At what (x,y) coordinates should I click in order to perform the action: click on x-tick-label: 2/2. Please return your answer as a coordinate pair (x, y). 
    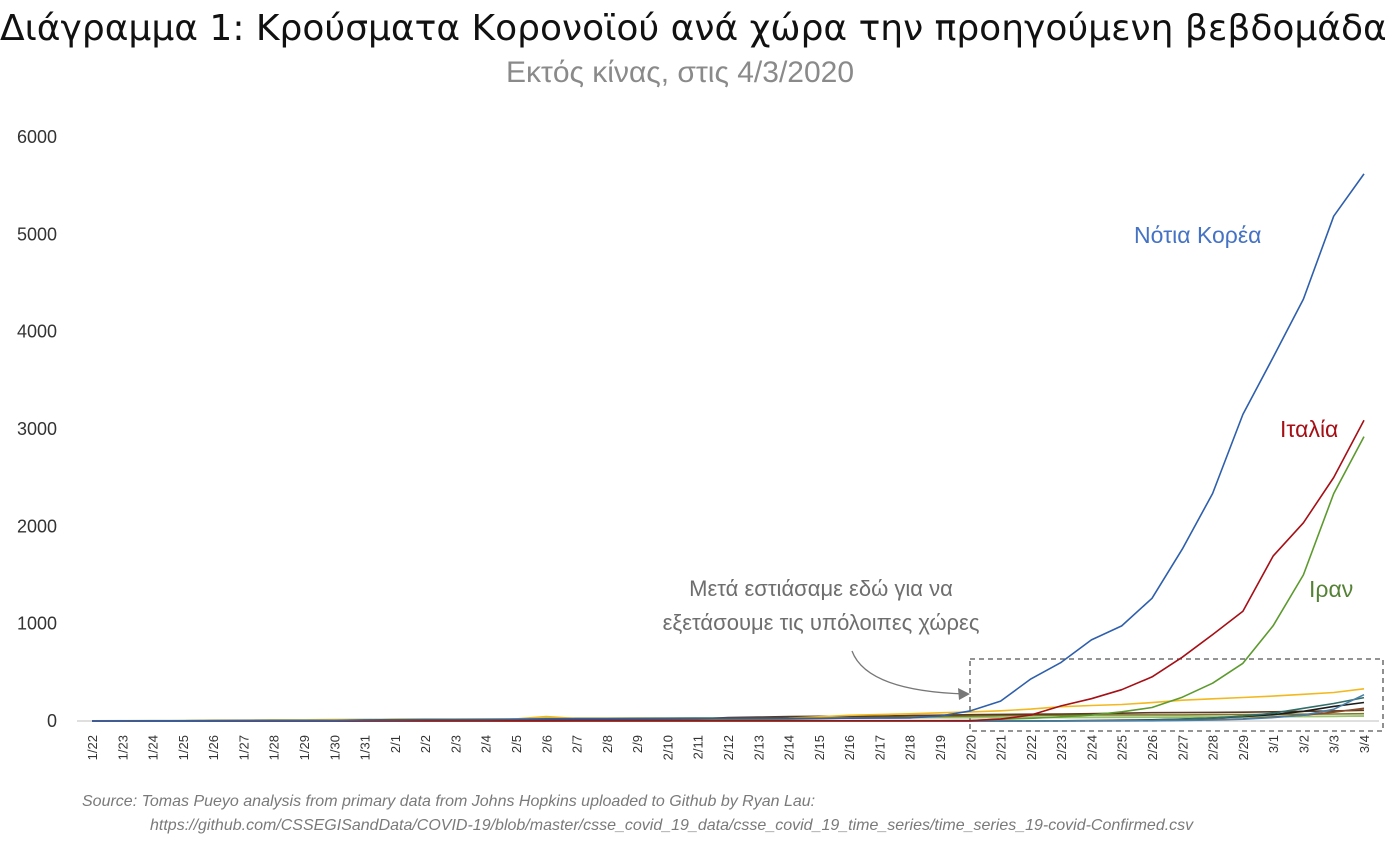
    Looking at the image, I should click on (425, 744).